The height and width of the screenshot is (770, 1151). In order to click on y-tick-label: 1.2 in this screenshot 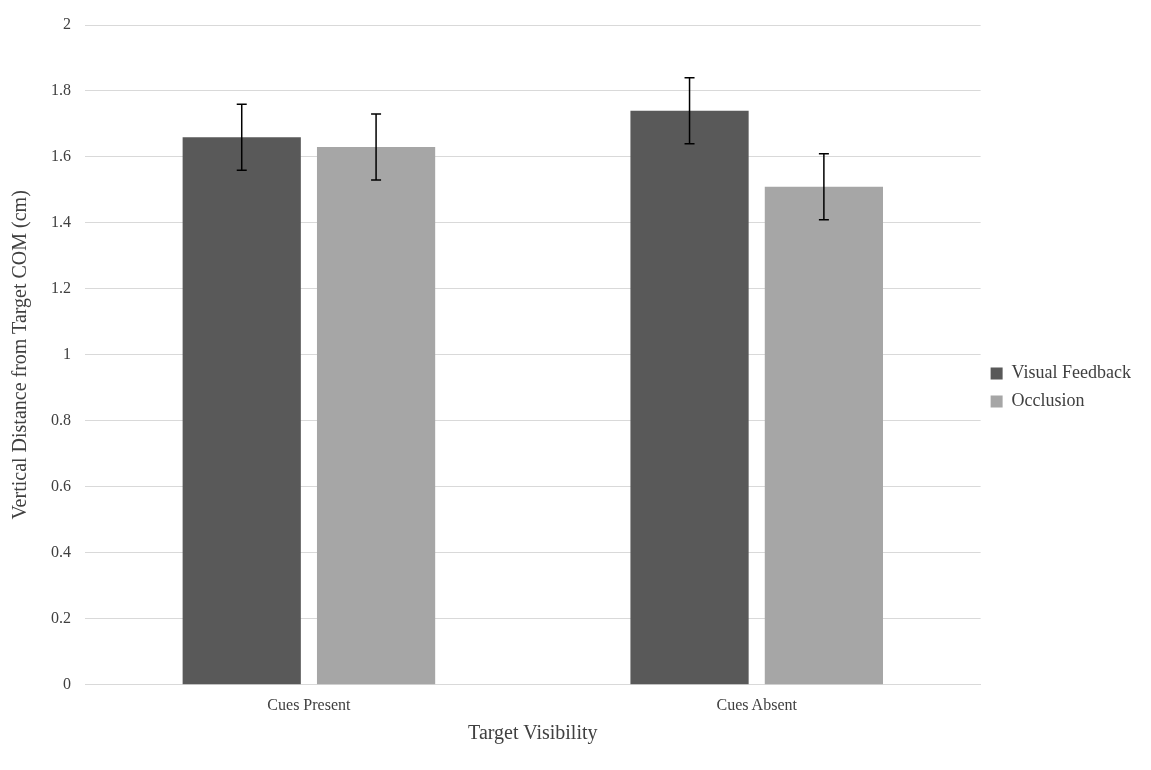, I will do `click(61, 288)`.